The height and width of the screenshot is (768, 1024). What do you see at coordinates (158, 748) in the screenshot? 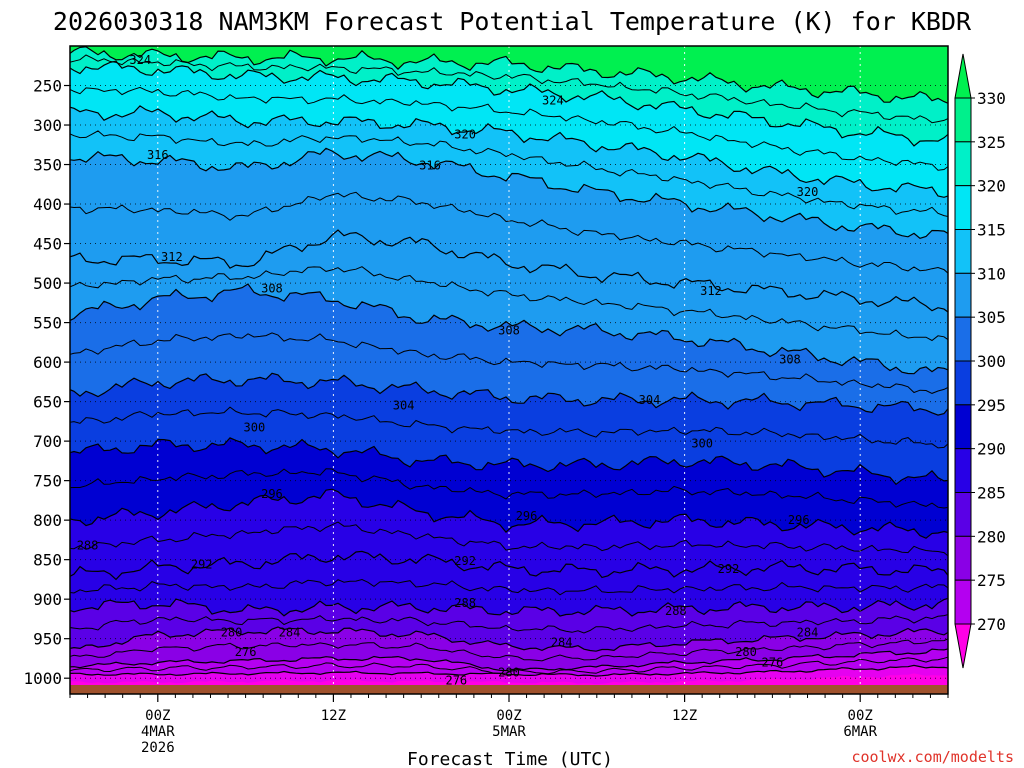
I see `x-tick-label: 2026` at bounding box center [158, 748].